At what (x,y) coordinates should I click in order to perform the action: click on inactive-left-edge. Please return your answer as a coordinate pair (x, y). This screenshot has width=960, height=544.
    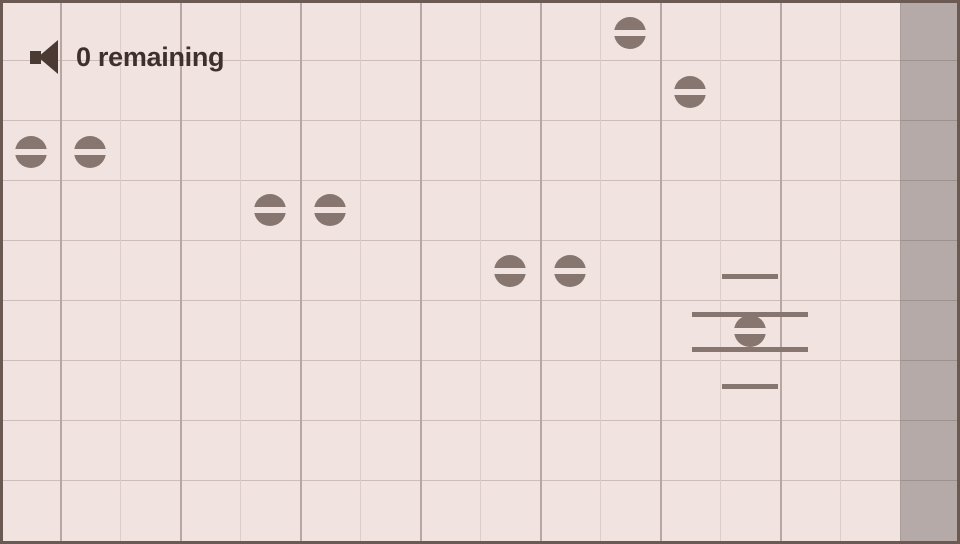
    Looking at the image, I should click on (900, 272).